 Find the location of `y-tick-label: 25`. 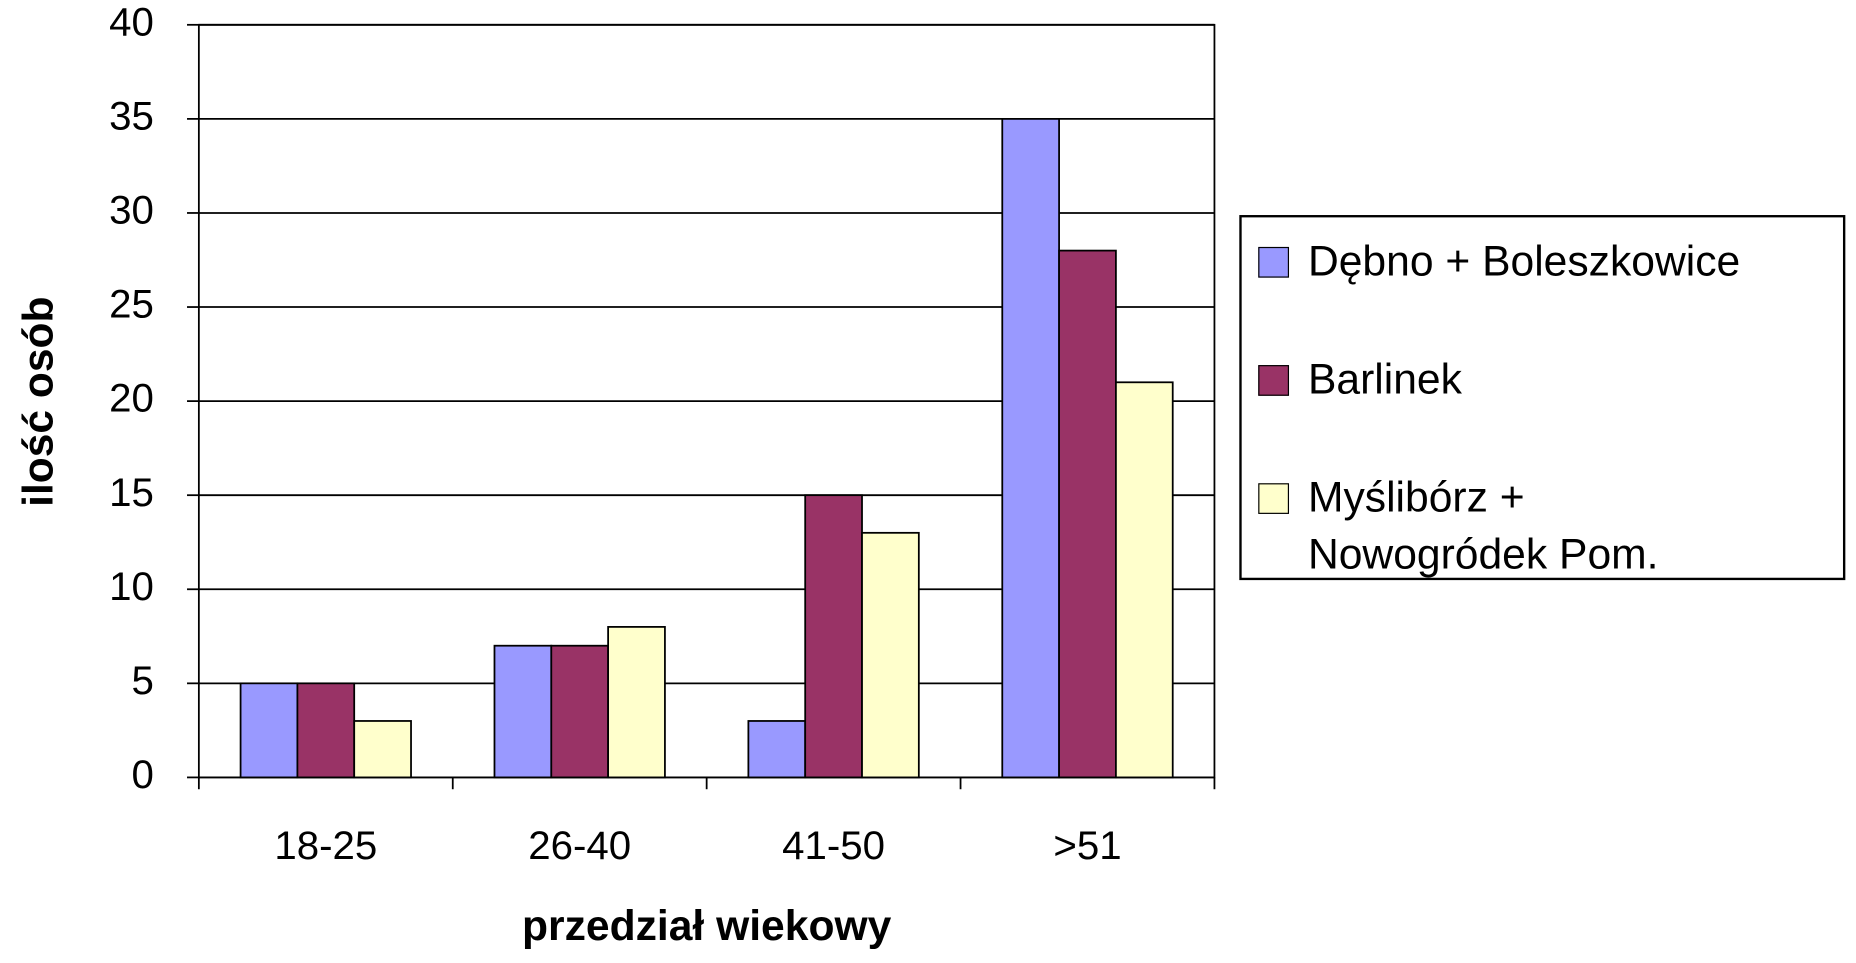

y-tick-label: 25 is located at coordinates (131, 304).